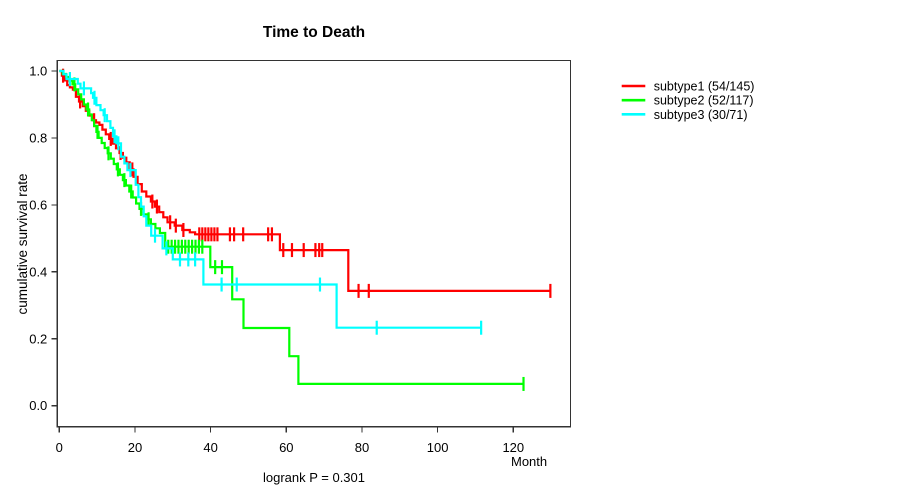 The height and width of the screenshot is (500, 900). Describe the element at coordinates (135, 447) in the screenshot. I see `x-tick-label: 20` at that location.